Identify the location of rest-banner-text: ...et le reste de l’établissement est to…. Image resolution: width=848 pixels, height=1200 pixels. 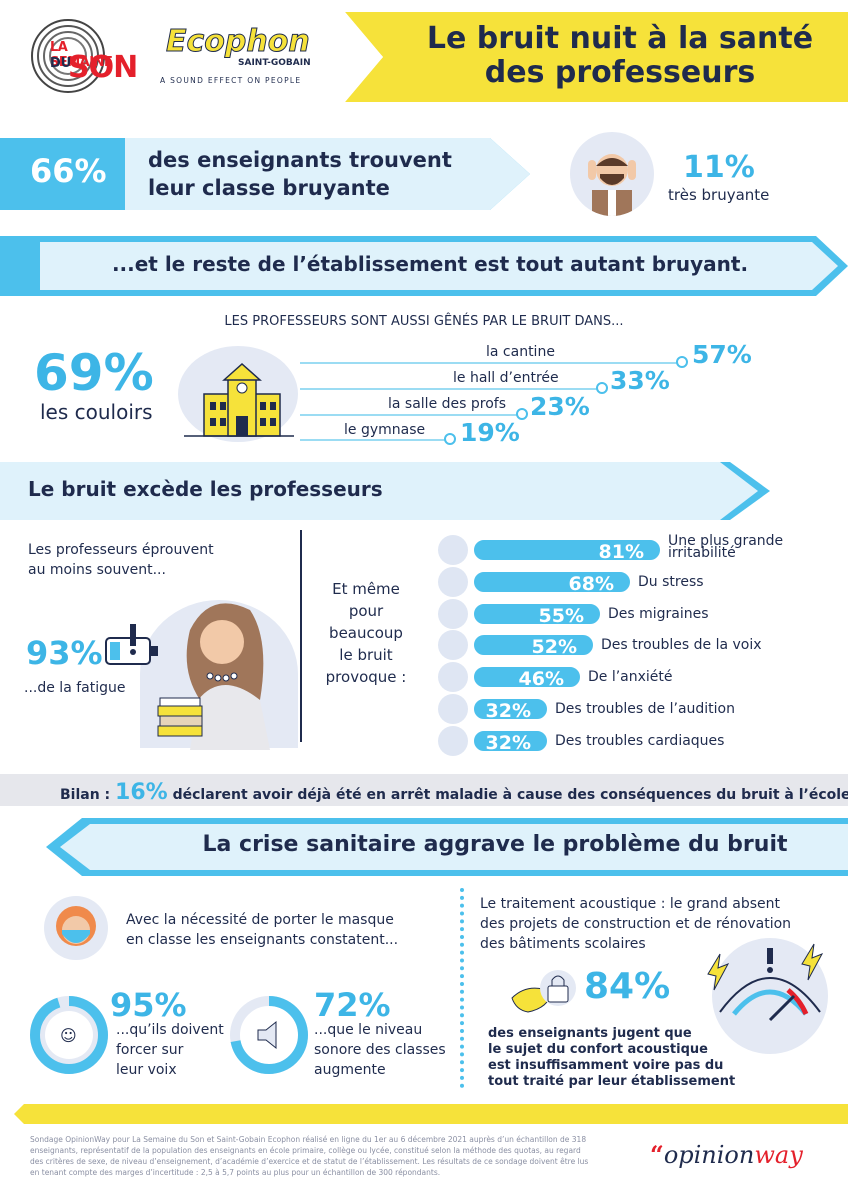
(430, 264).